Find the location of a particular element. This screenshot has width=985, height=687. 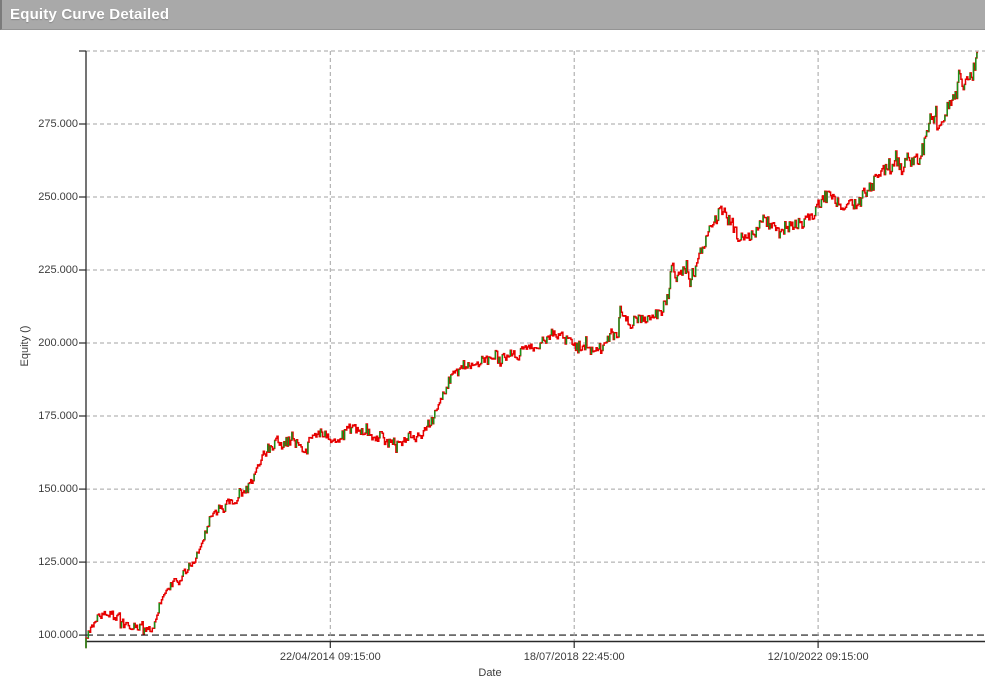

x-axis-title: Date is located at coordinates (490, 673).